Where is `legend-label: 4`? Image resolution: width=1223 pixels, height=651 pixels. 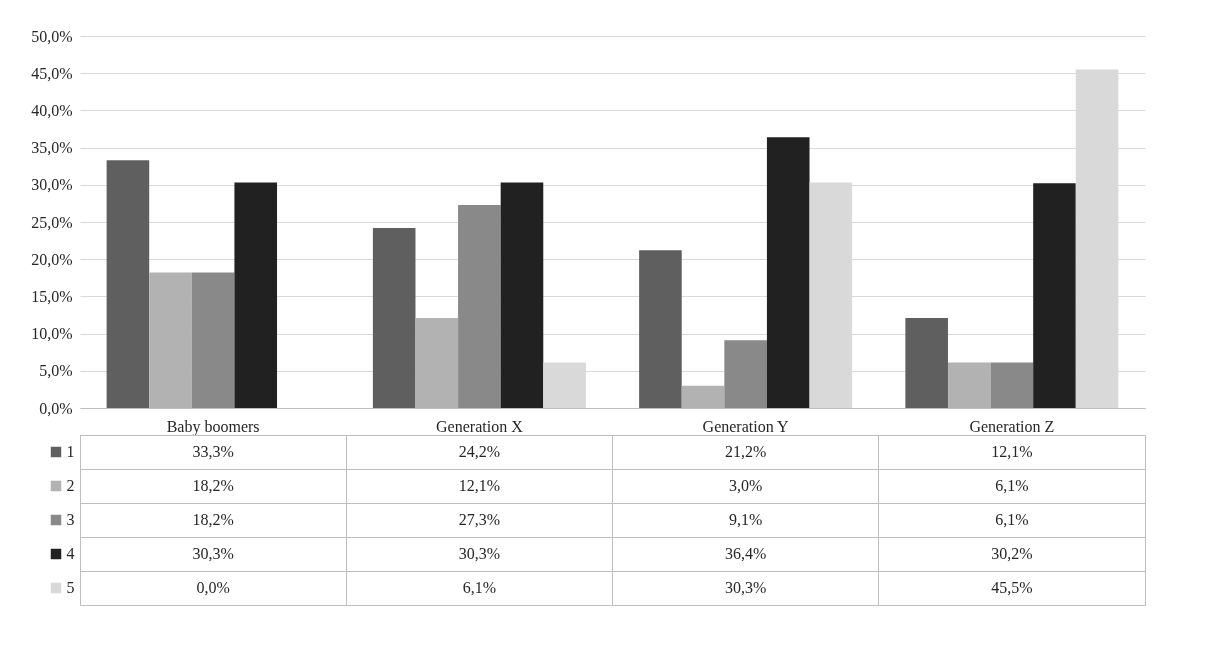 legend-label: 4 is located at coordinates (70, 553).